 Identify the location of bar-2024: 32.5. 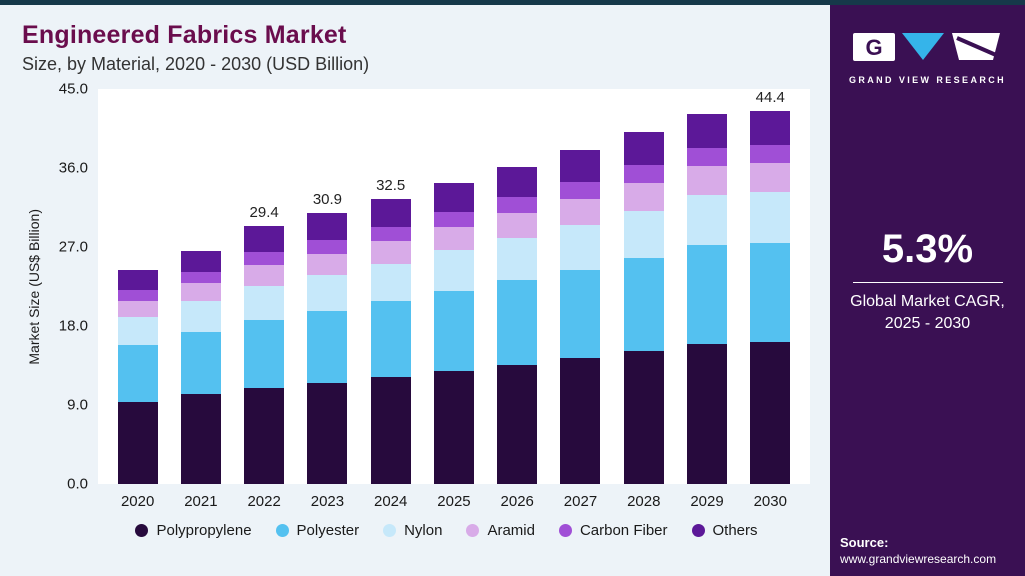
(390, 286).